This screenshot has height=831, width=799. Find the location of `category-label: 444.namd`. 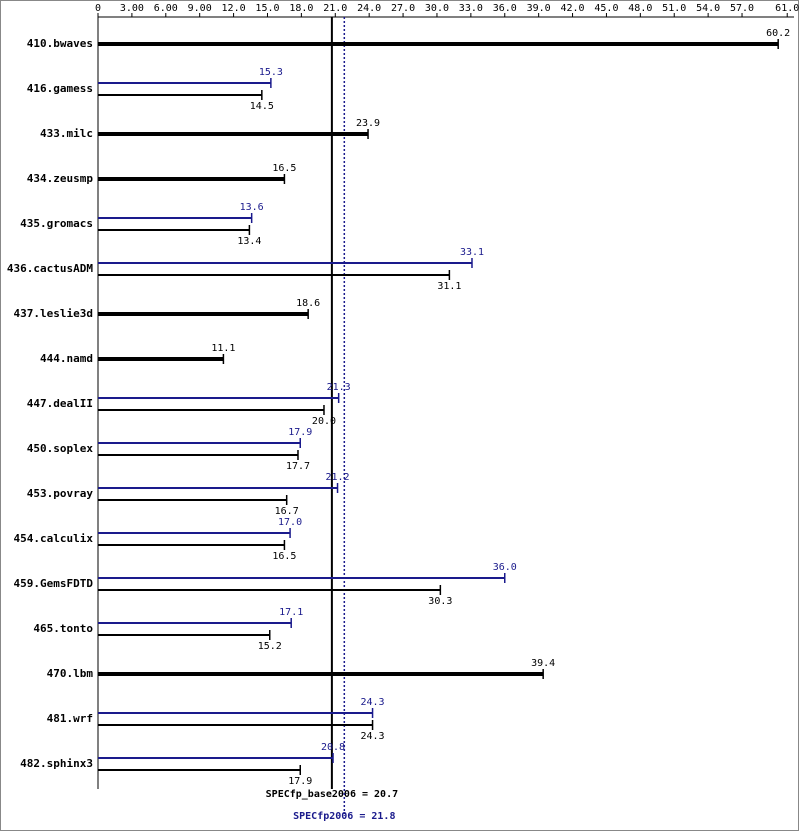

category-label: 444.namd is located at coordinates (66, 358).